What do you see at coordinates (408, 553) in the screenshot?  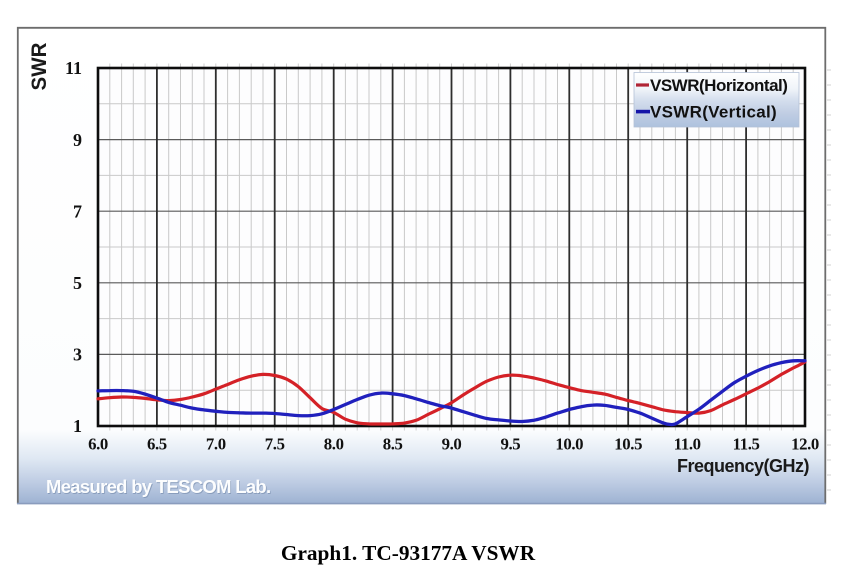 I see `svg-text: Graph1. TC-93177A VSWR` at bounding box center [408, 553].